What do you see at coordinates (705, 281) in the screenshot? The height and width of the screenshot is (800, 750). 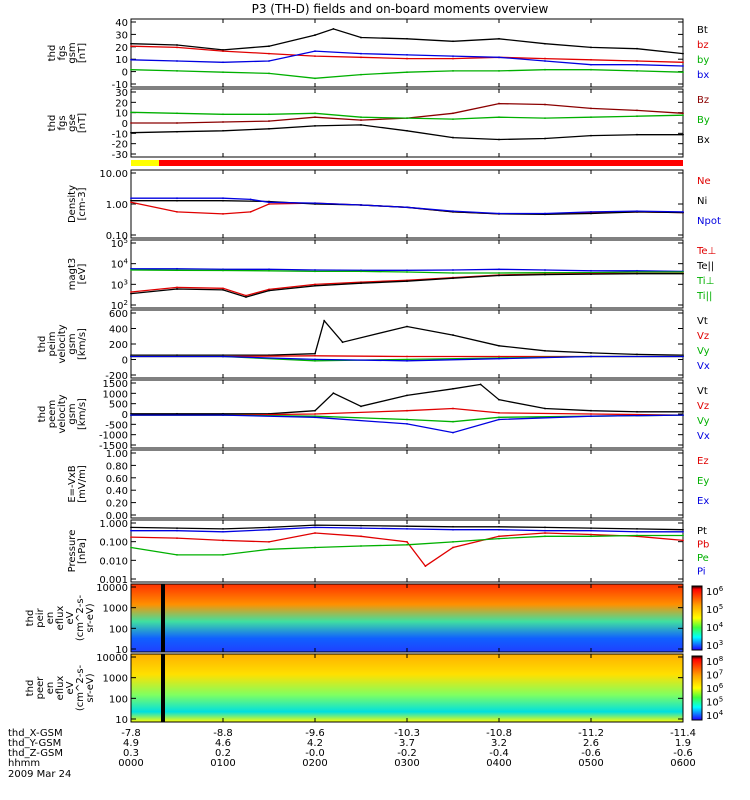 I see `legend-Ti⊥: Ti⊥` at bounding box center [705, 281].